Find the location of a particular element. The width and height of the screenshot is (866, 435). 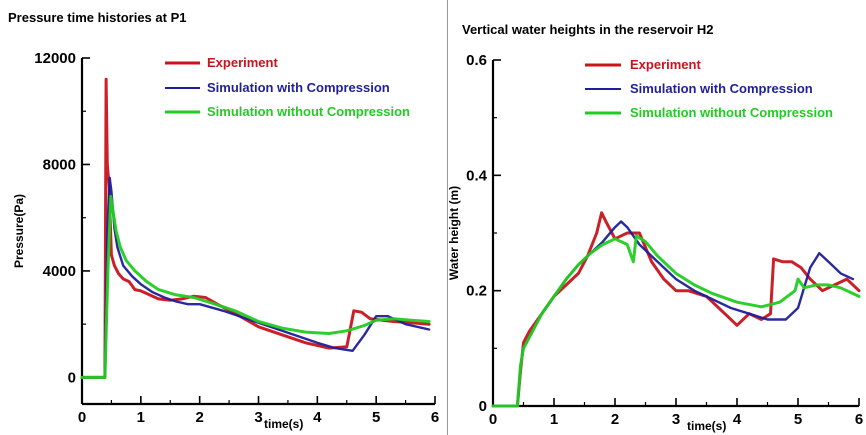

panel-2-x-tick-label: 0 is located at coordinates (493, 419).